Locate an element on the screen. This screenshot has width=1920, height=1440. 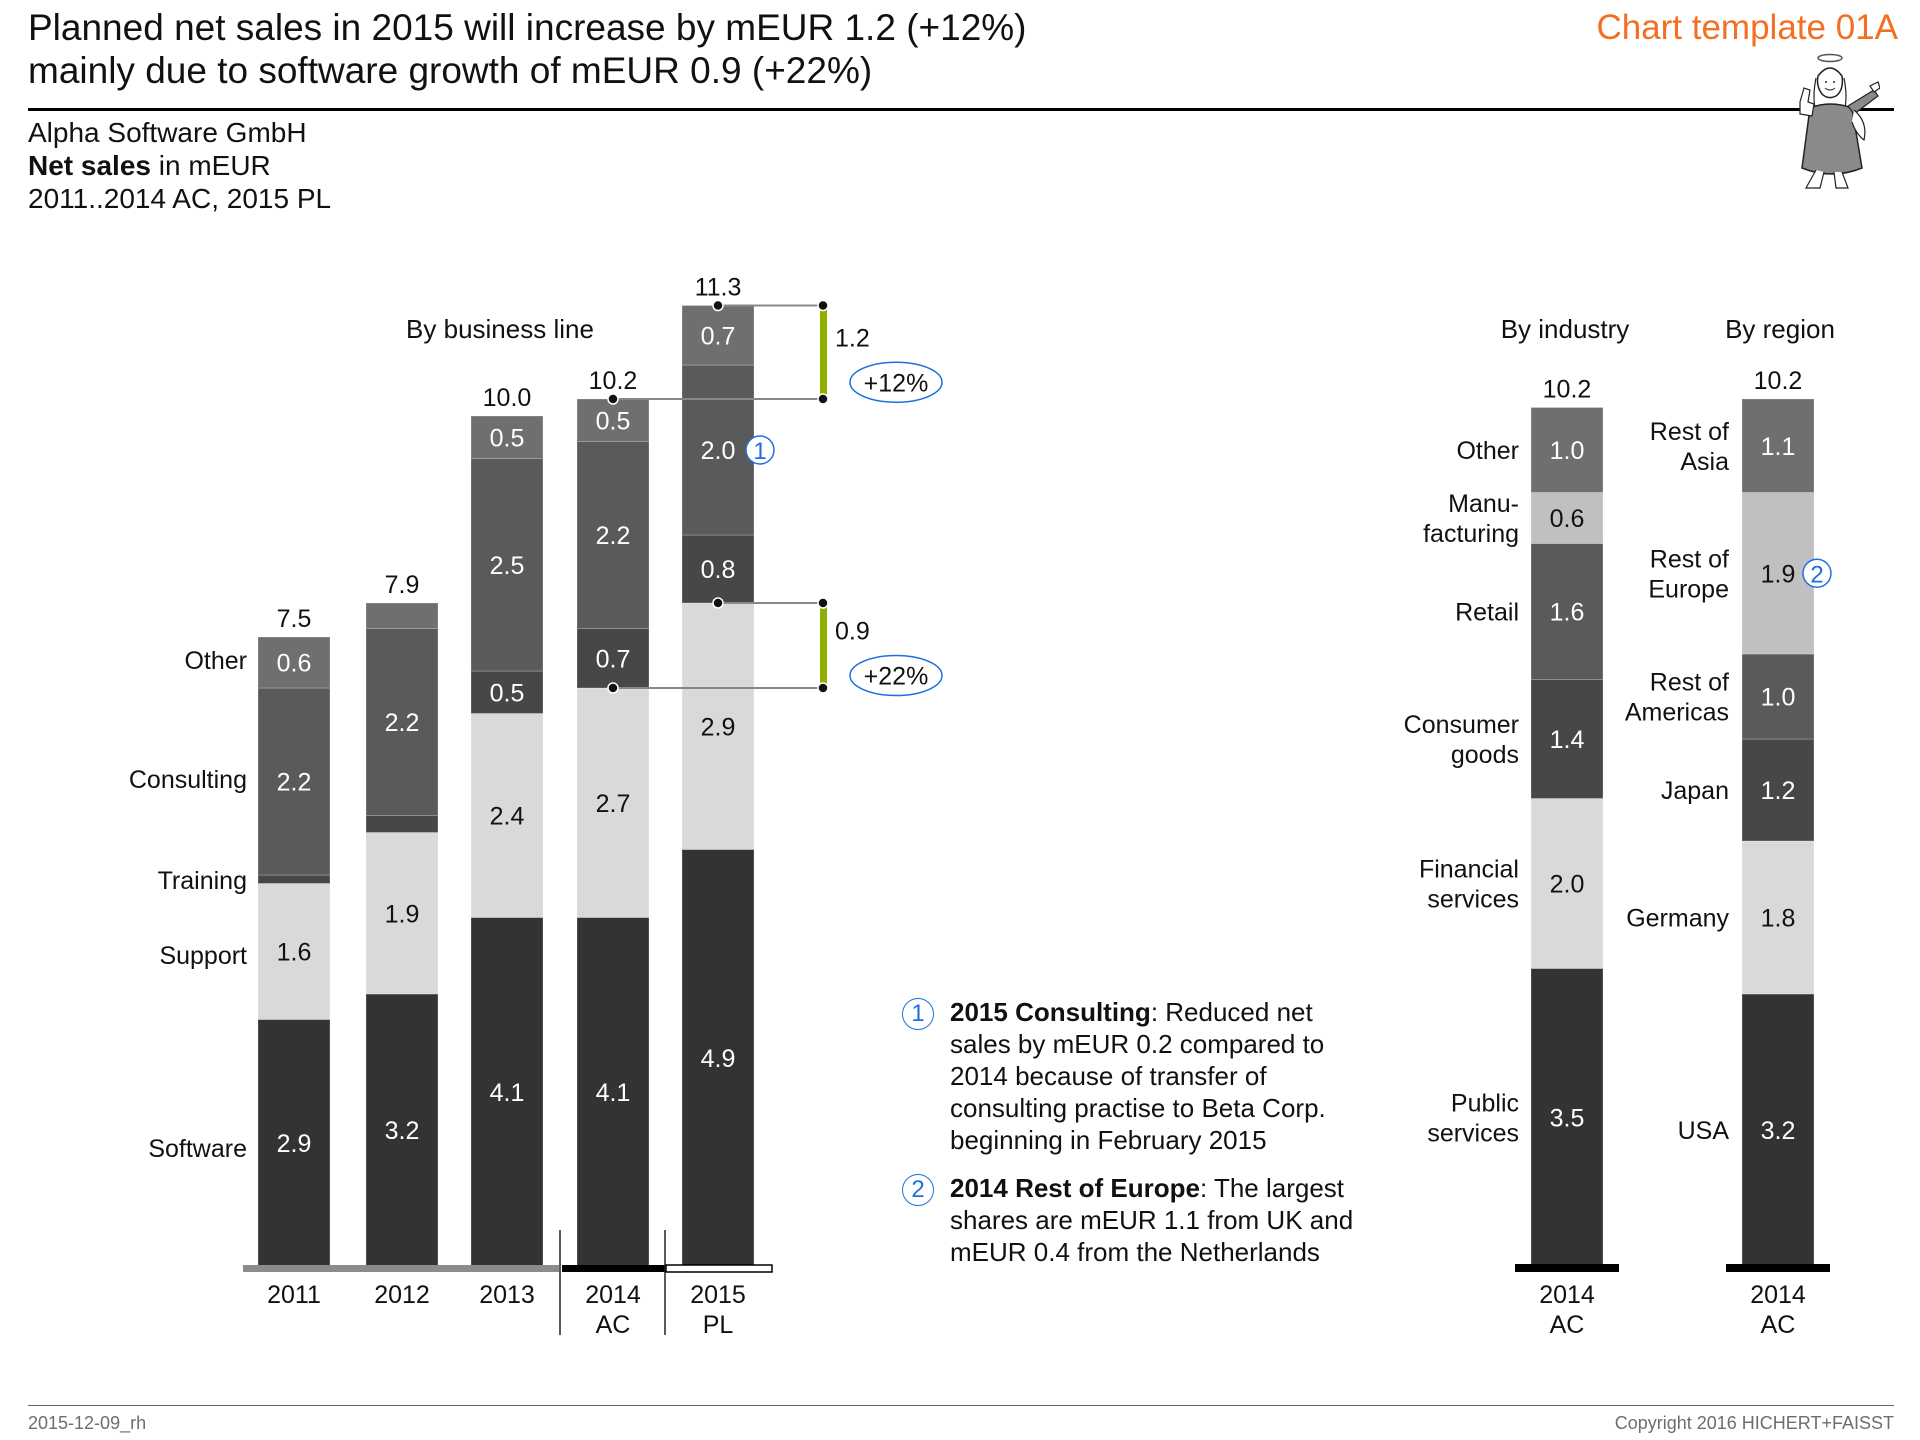
bar-segment-industry-financial-services is located at coordinates (1567, 883).